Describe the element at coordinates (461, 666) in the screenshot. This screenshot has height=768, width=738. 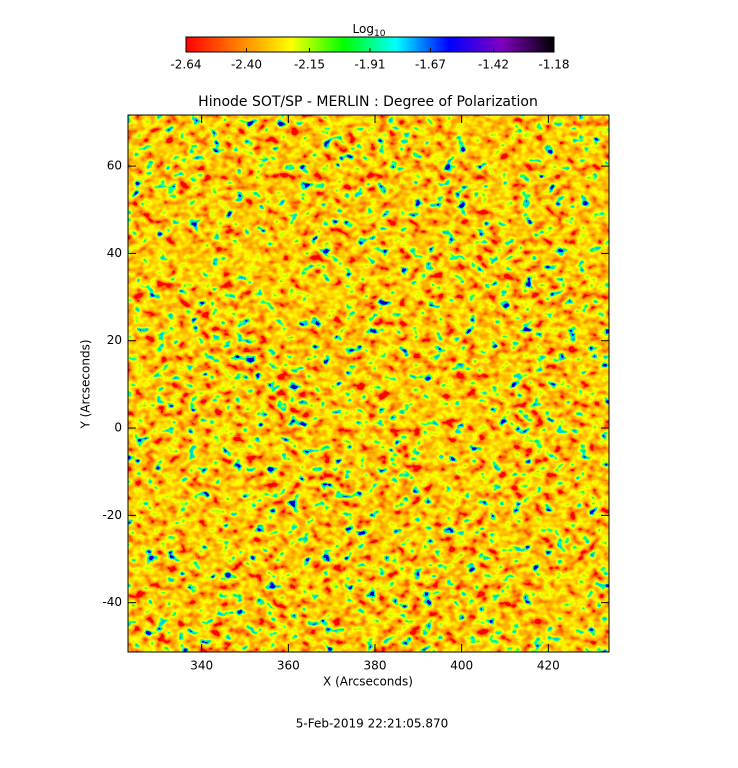
I see `x-tick-label: 400` at that location.